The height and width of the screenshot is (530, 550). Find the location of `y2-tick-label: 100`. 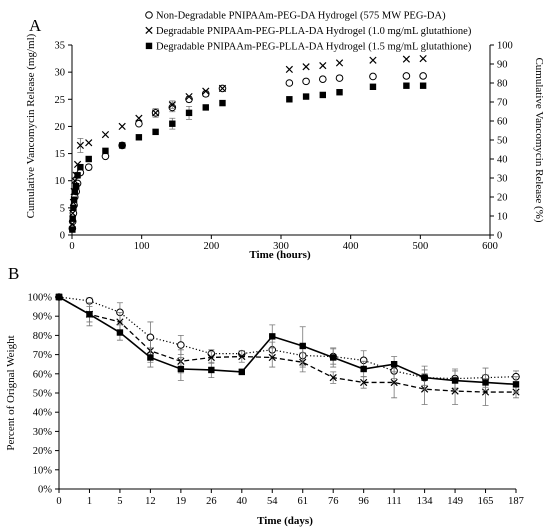

y2-tick-label: 100 is located at coordinates (505, 46).